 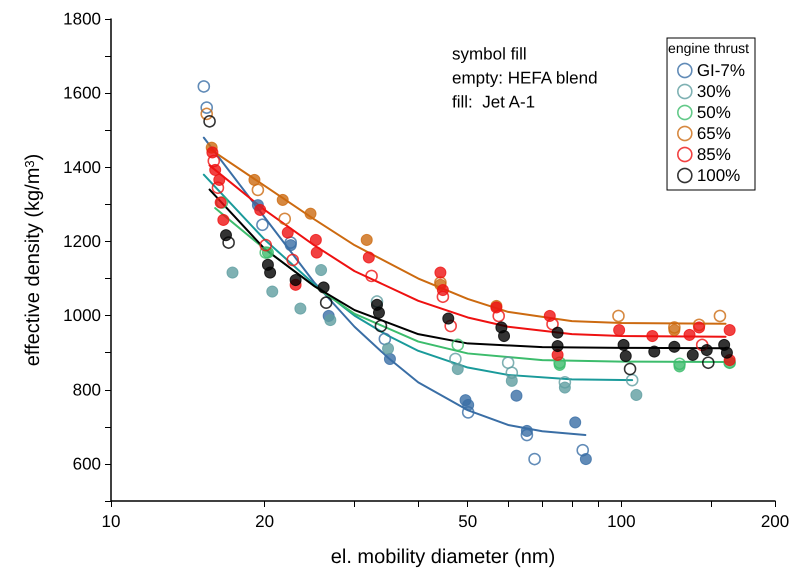 What do you see at coordinates (713, 112) in the screenshot?
I see `legend-label: 50%` at bounding box center [713, 112].